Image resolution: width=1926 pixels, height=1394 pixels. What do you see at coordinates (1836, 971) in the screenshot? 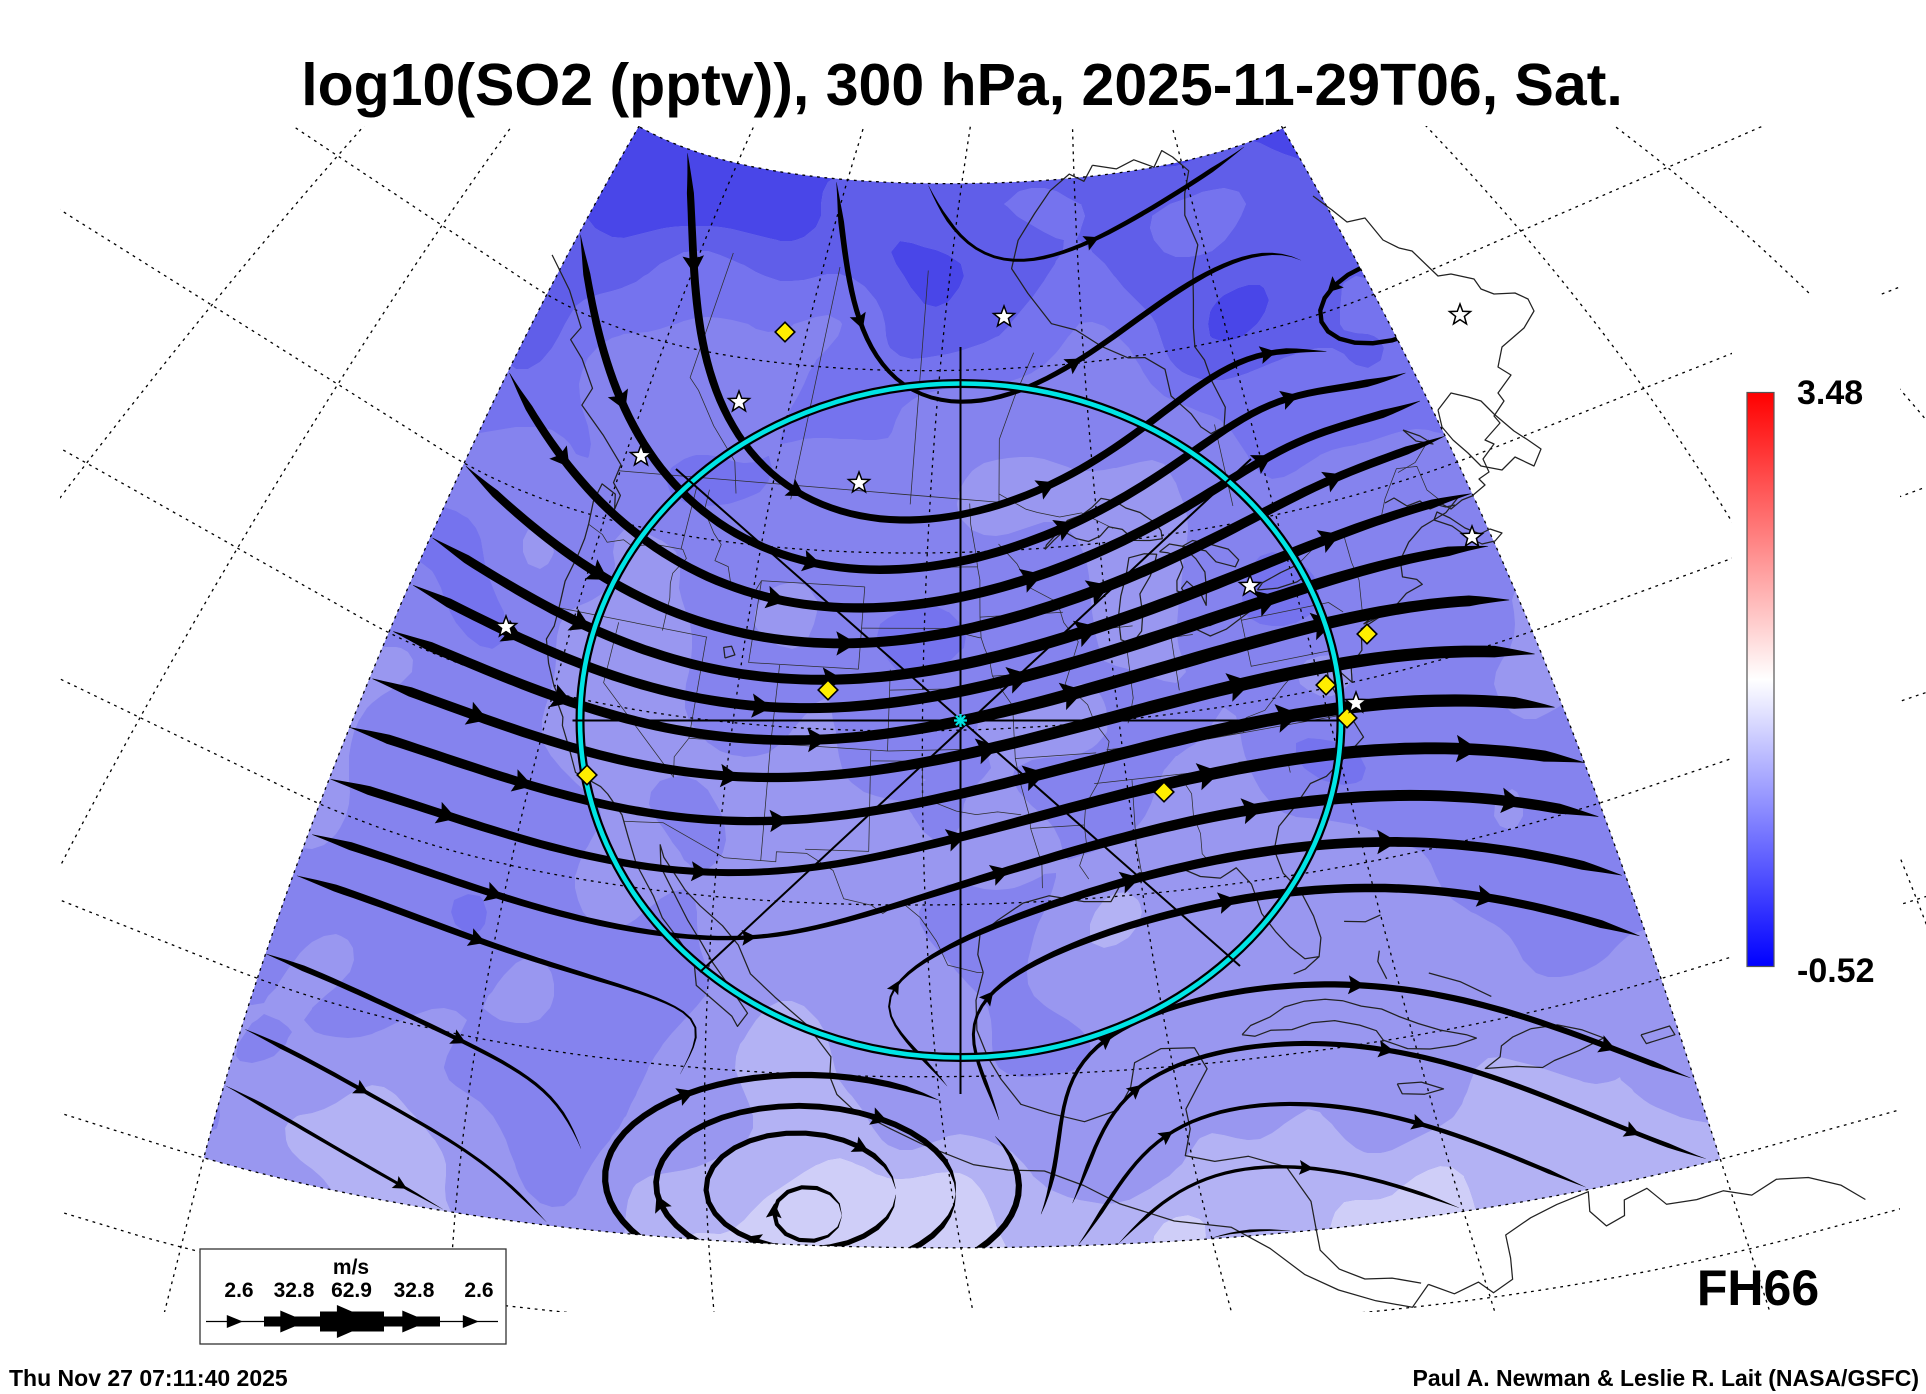
I see `svg-text: -0.52` at bounding box center [1836, 971].